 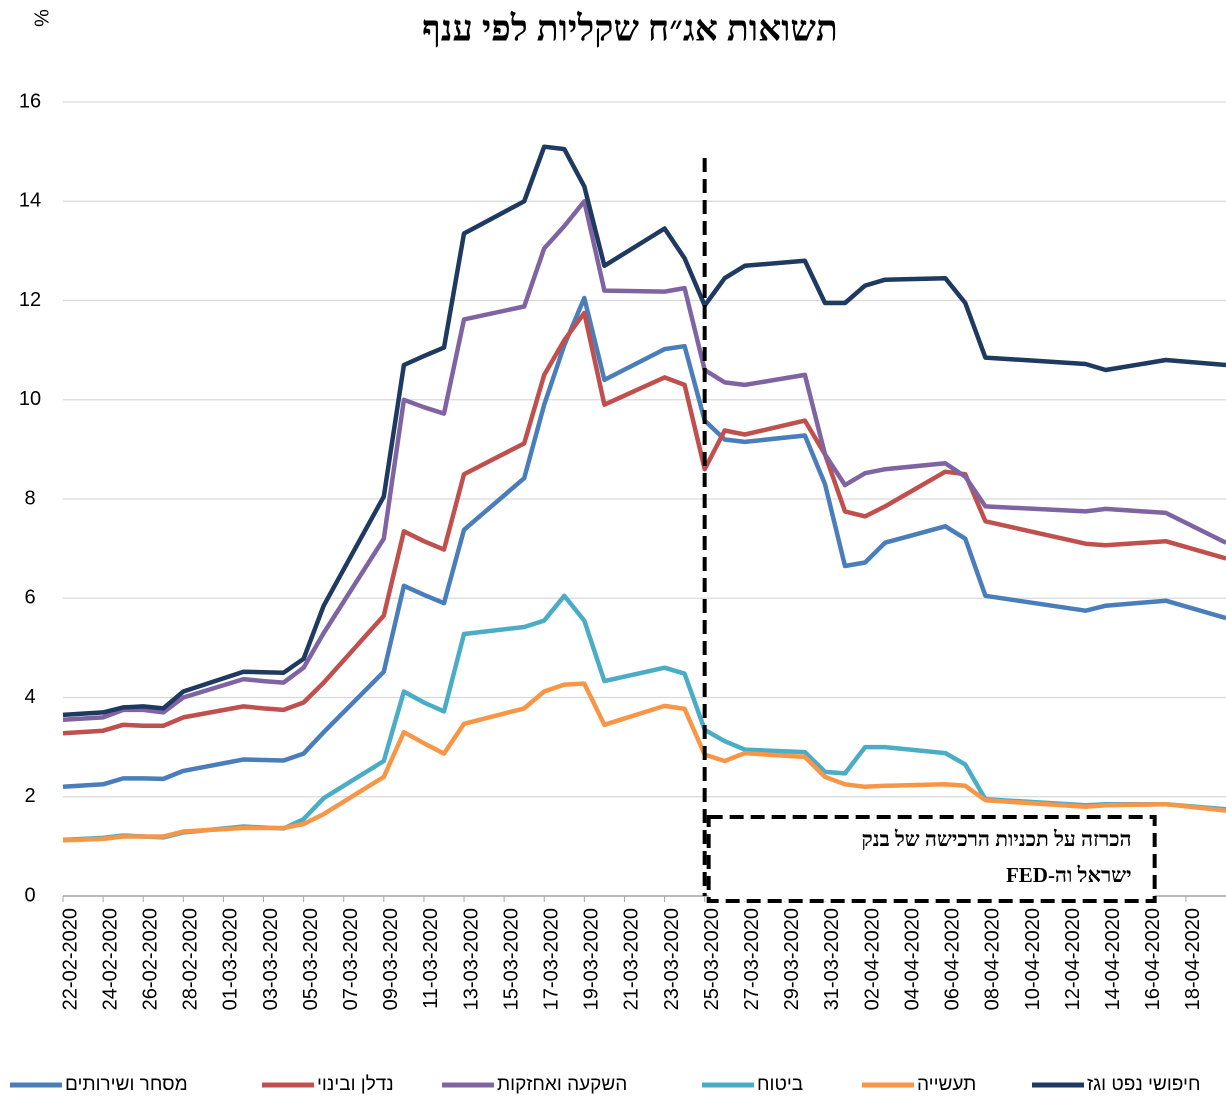 I want to click on x-tick-label: 16-04-2020, so click(x=1153, y=959).